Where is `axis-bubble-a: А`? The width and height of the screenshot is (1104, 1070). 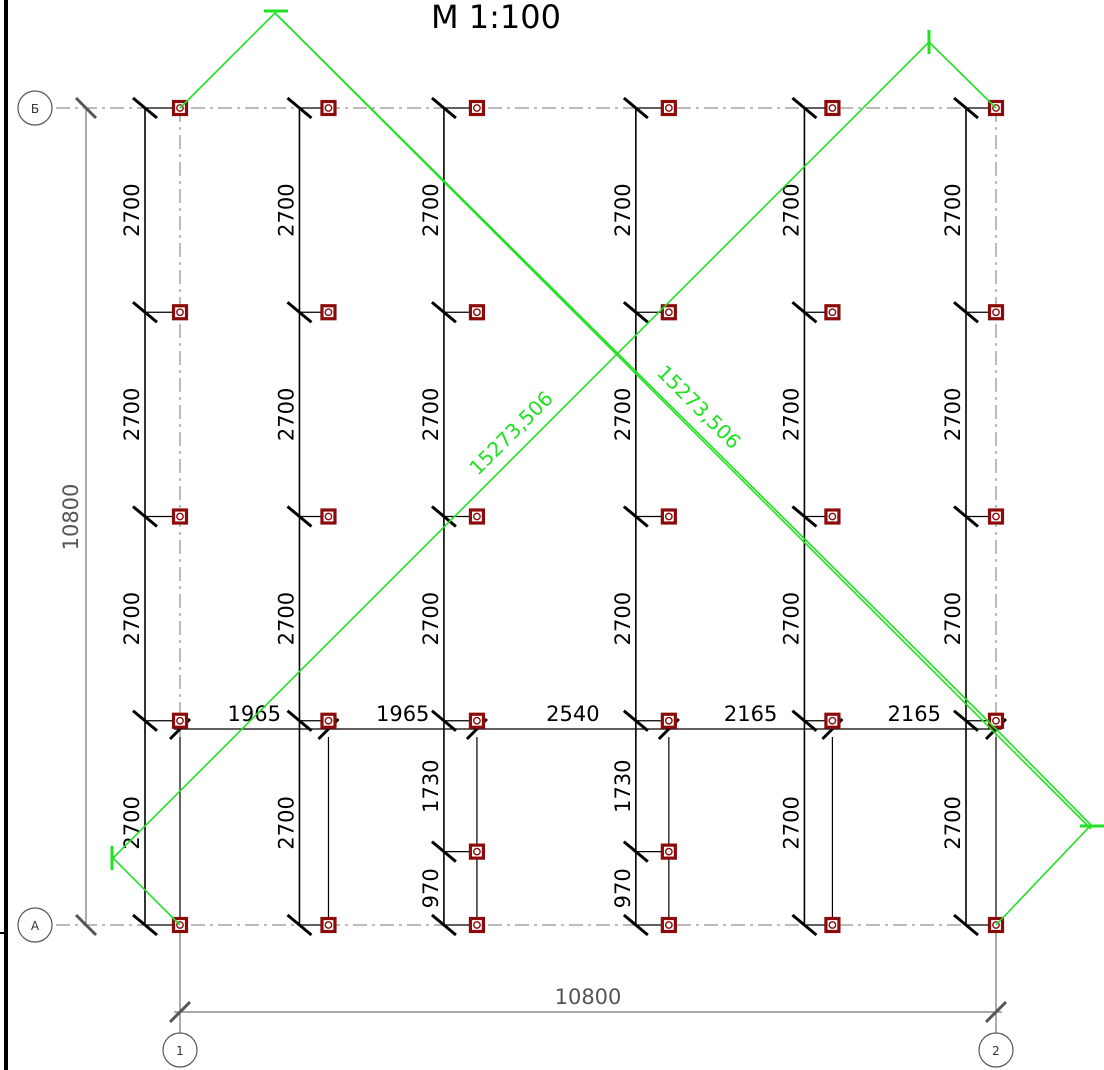 axis-bubble-a: А is located at coordinates (35, 925).